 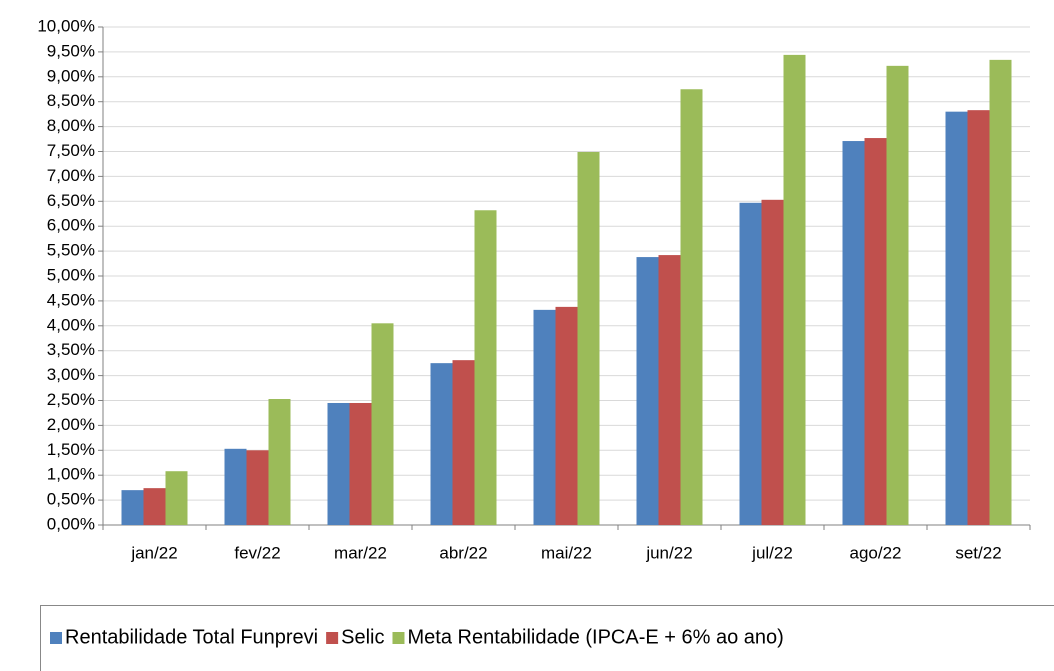 What do you see at coordinates (71, 499) in the screenshot?
I see `y-tick-label: 0,50%` at bounding box center [71, 499].